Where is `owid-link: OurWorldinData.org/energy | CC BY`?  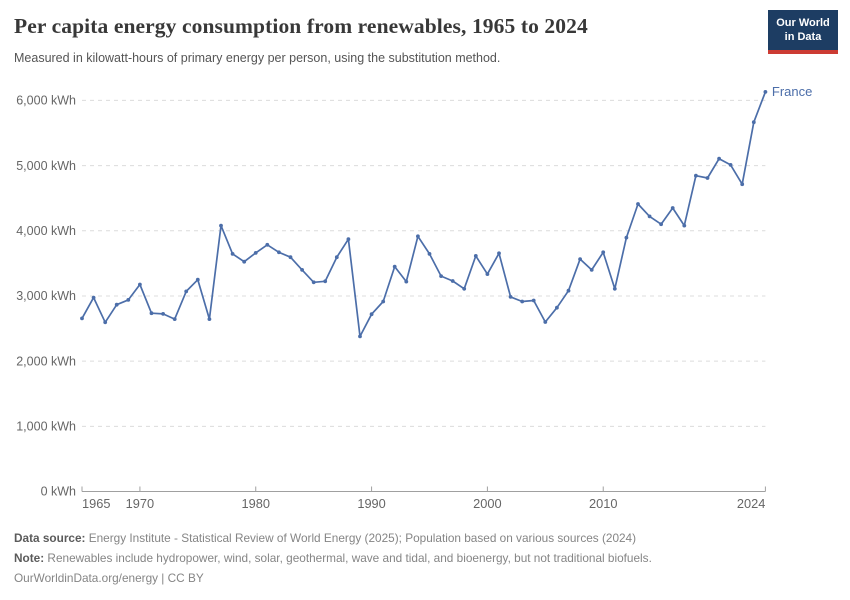
owid-link: OurWorldinData.org/energy | CC BY is located at coordinates (109, 578).